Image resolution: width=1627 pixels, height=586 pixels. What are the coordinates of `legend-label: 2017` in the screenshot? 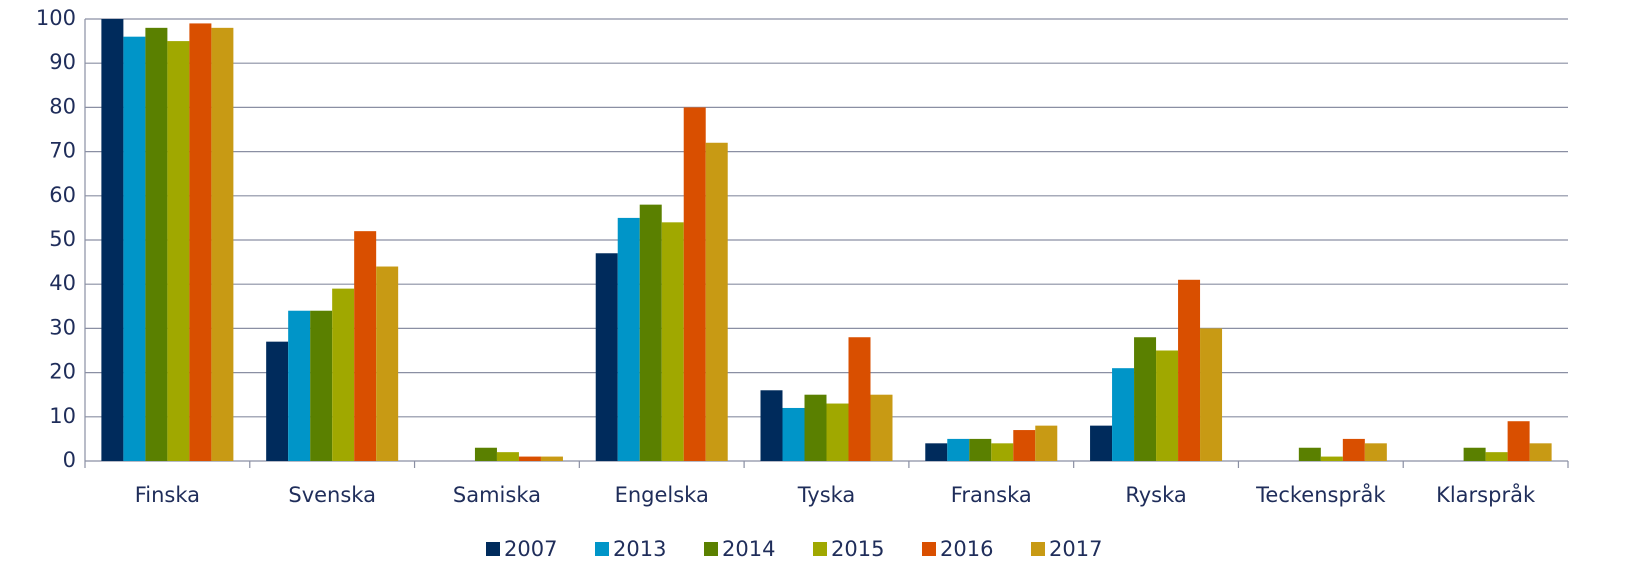 It's located at (1075, 549).